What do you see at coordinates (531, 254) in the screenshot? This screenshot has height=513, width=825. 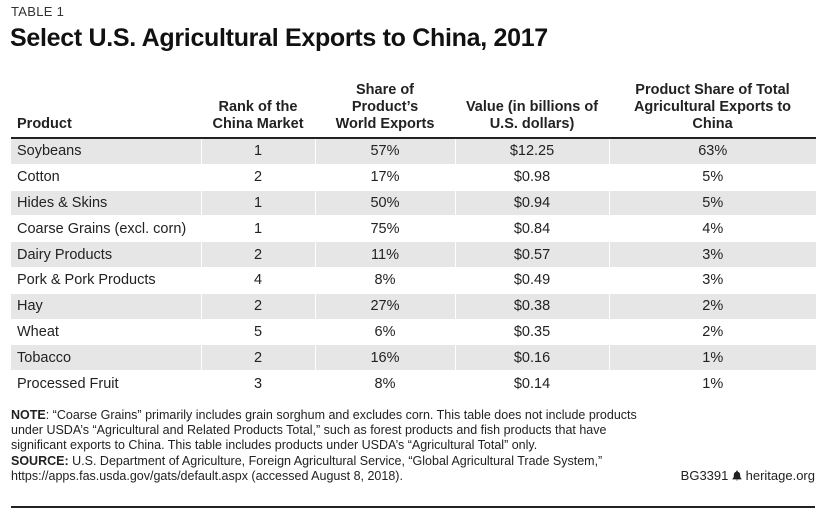 I see `cell-value: $0.57` at bounding box center [531, 254].